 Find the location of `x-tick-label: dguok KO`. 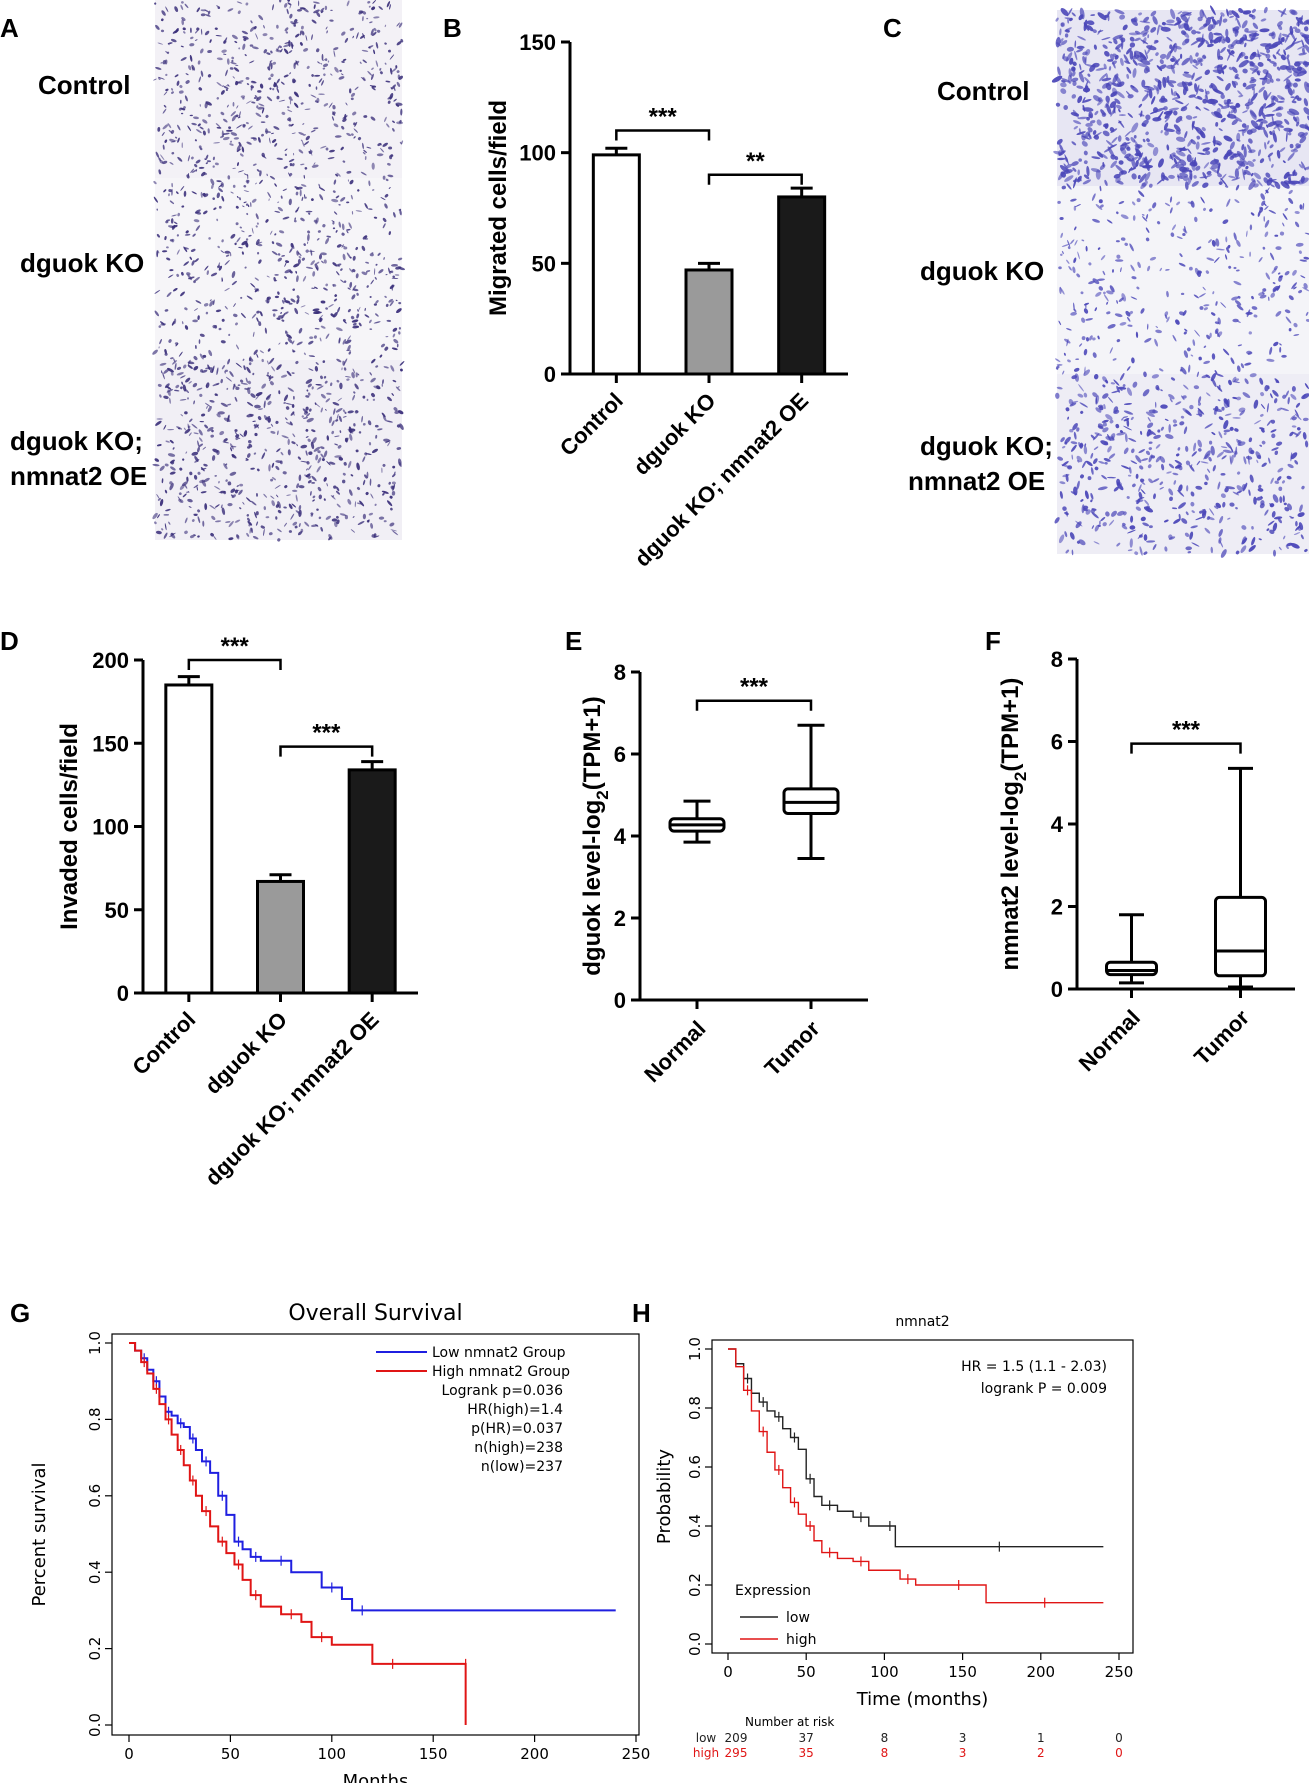

x-tick-label: dguok KO is located at coordinates (246, 1053).